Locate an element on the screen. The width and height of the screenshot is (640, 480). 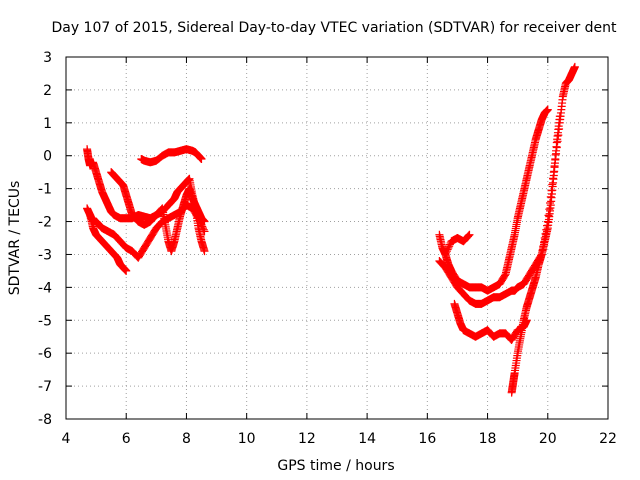
y-axis-label: SDTVAR / TECUs is located at coordinates (15, 238).